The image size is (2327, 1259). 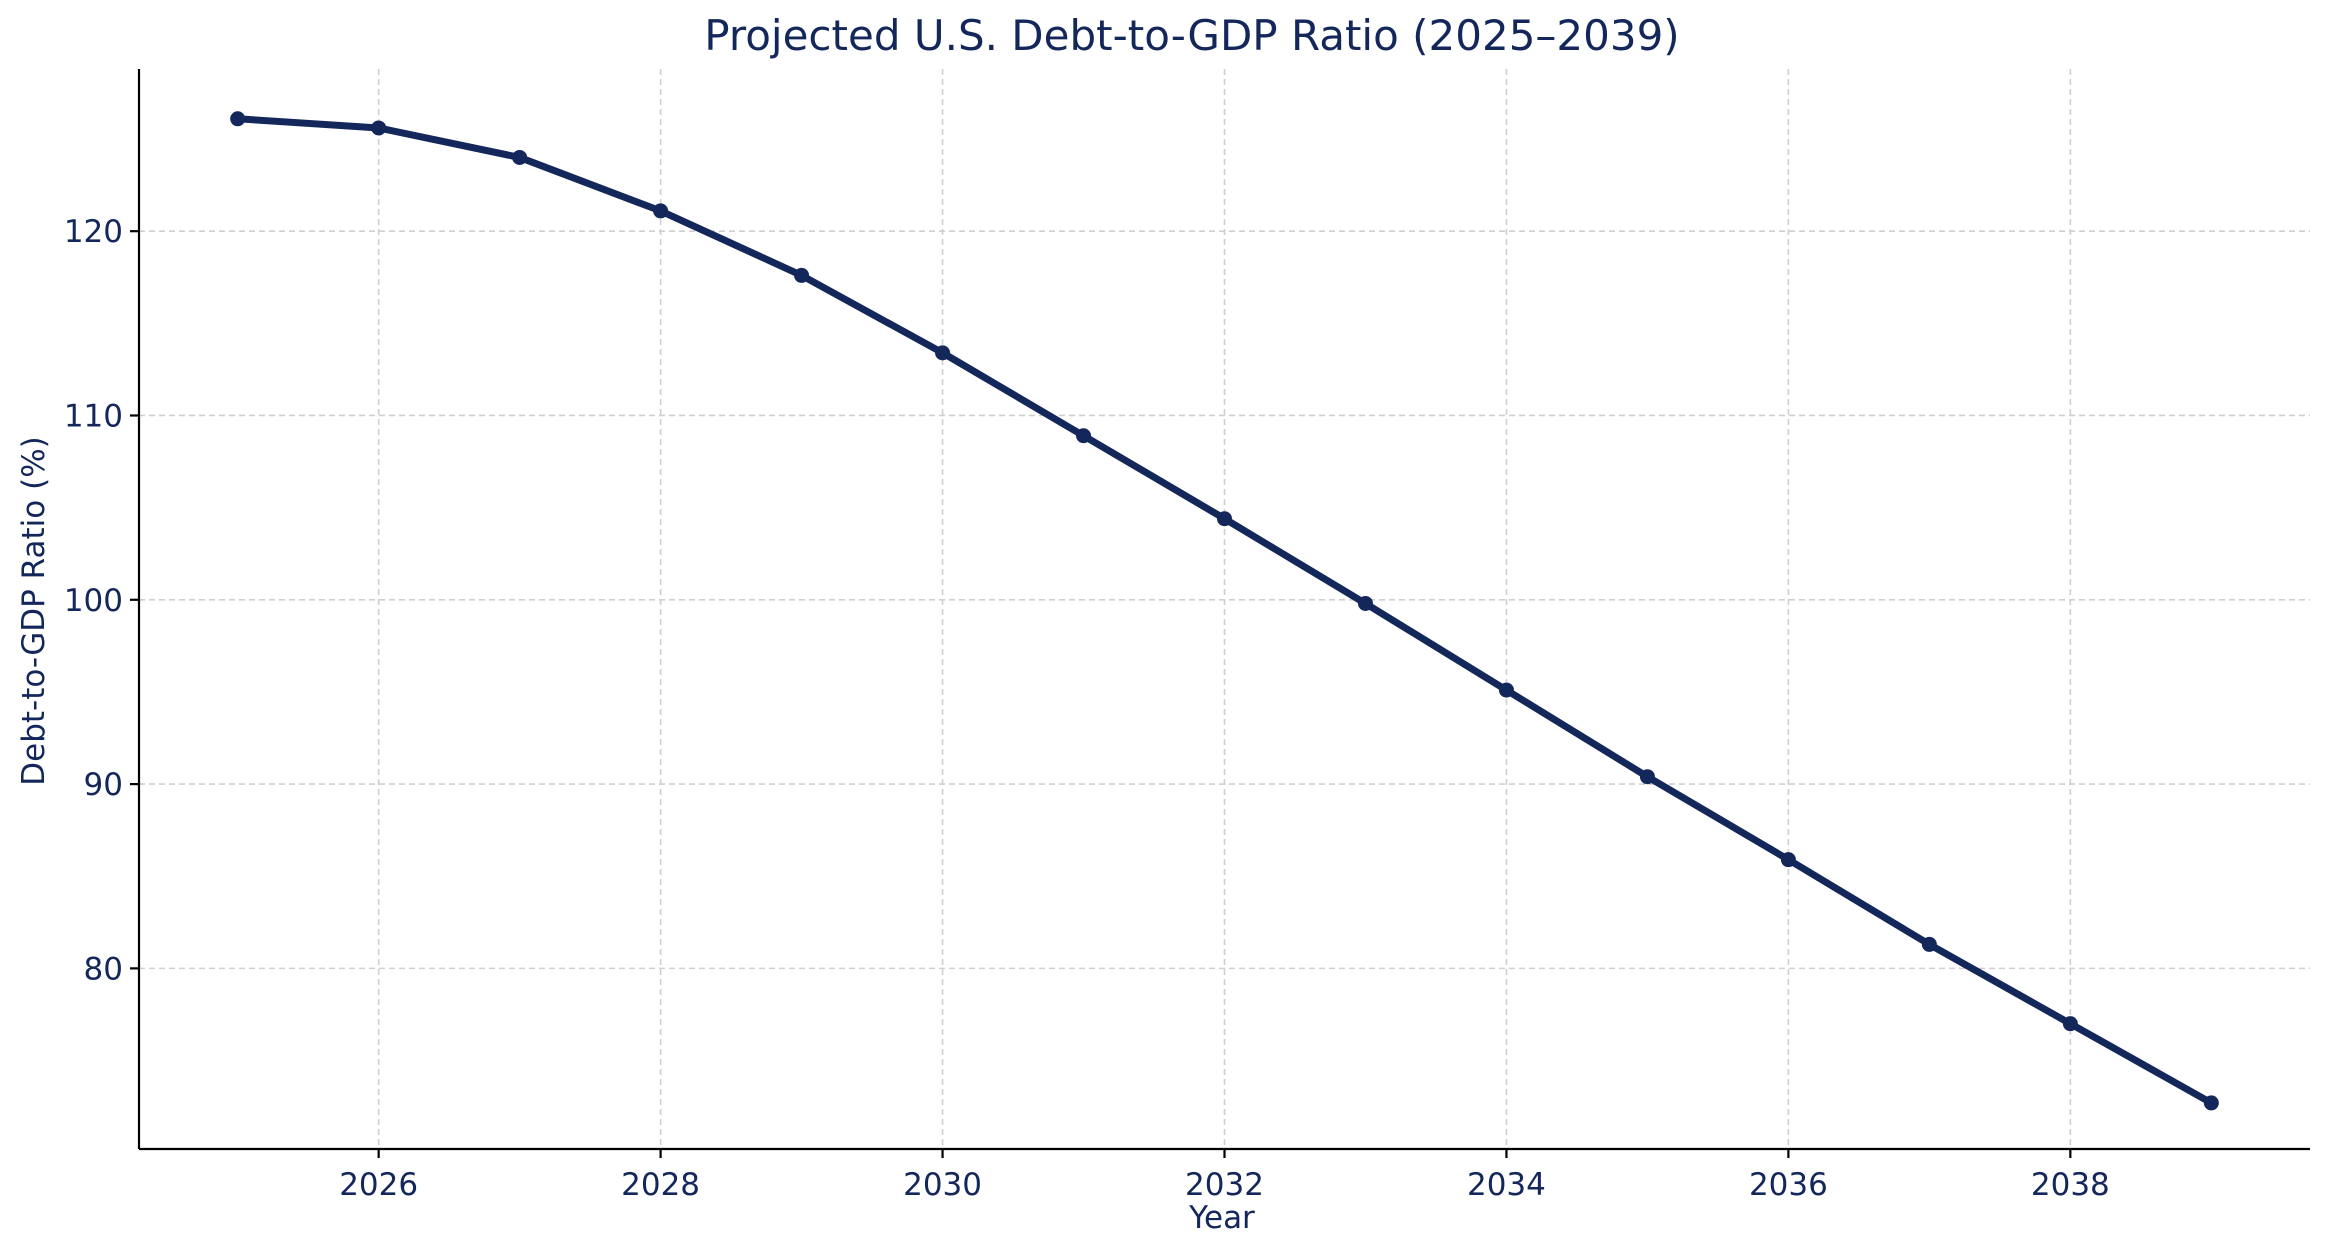 What do you see at coordinates (103, 785) in the screenshot?
I see `y-tick-label: 90` at bounding box center [103, 785].